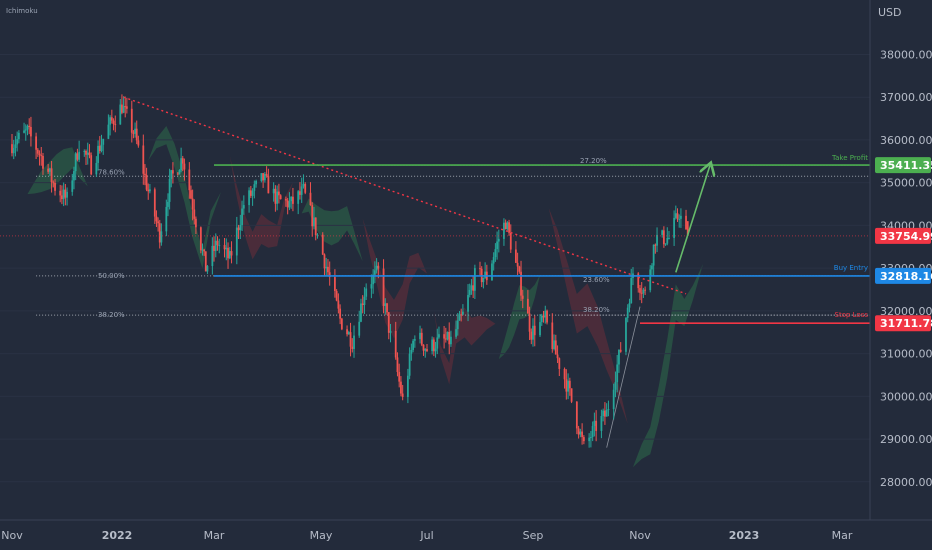 The width and height of the screenshot is (932, 550). I want to click on time-axis, so click(466, 535).